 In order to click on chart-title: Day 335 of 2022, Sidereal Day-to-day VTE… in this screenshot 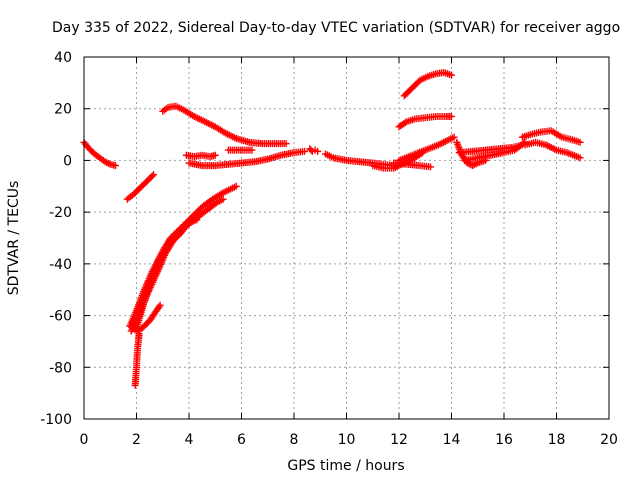, I will do `click(336, 28)`.